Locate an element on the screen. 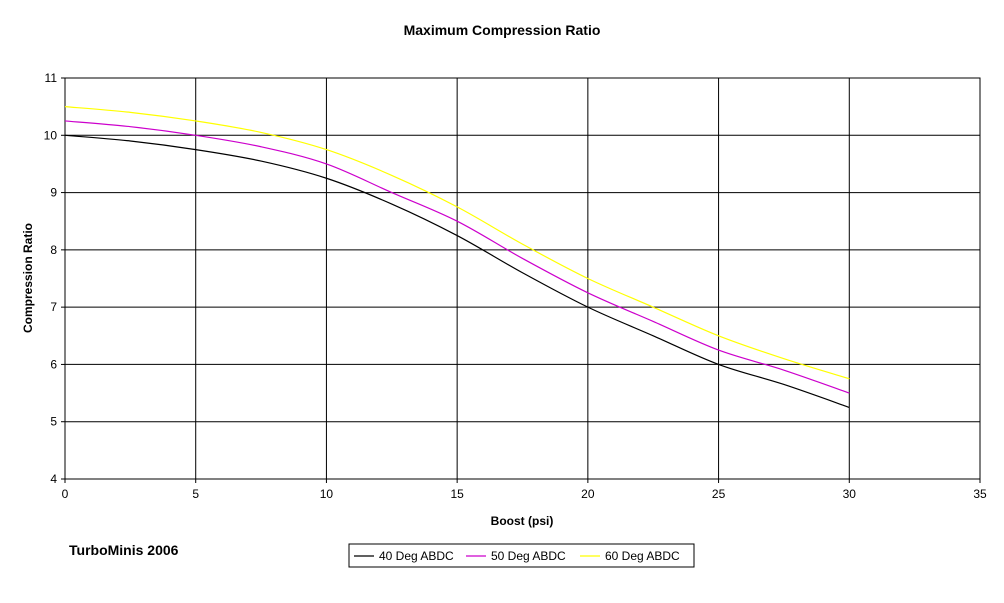 The width and height of the screenshot is (1004, 603). credit-text: TurboMinis 2006 is located at coordinates (124, 550).